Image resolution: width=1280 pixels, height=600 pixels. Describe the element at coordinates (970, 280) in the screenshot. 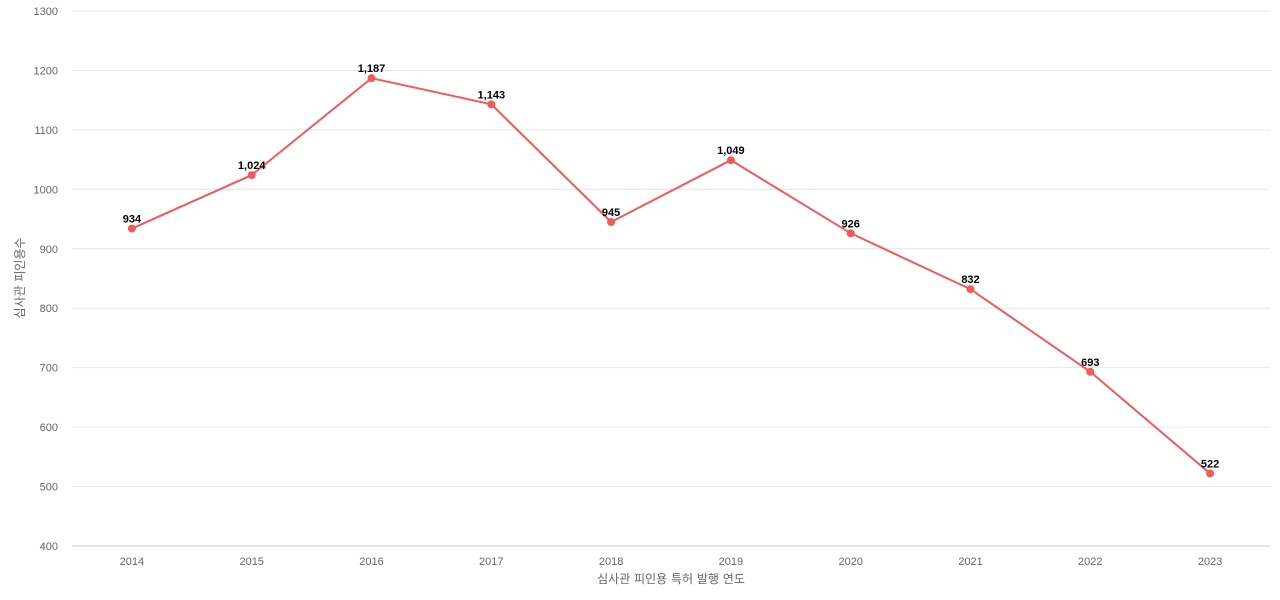

I see `data-label: 832` at that location.